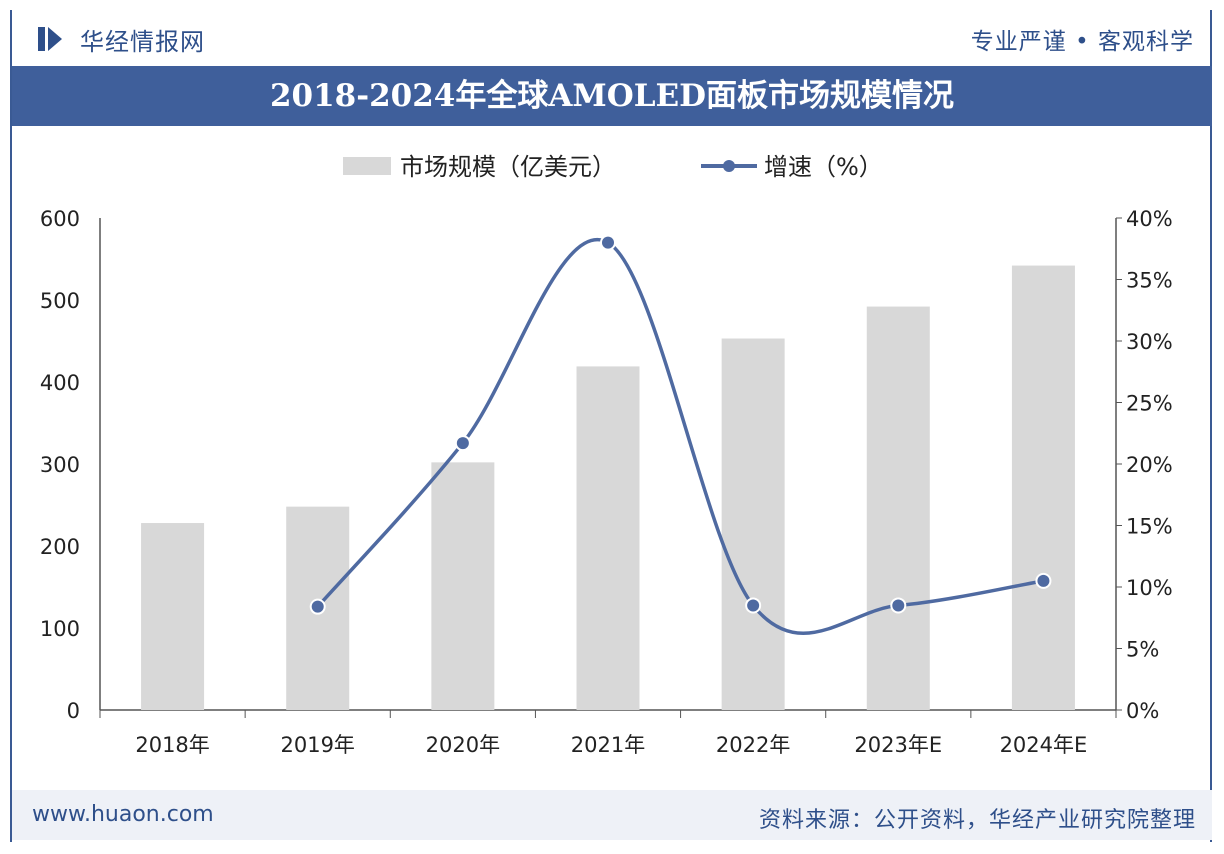 Image resolution: width=1224 pixels, height=854 pixels. Describe the element at coordinates (612, 32) in the screenshot. I see `top-bar: 华经情报网 专业严谨 • 客观科学` at that location.